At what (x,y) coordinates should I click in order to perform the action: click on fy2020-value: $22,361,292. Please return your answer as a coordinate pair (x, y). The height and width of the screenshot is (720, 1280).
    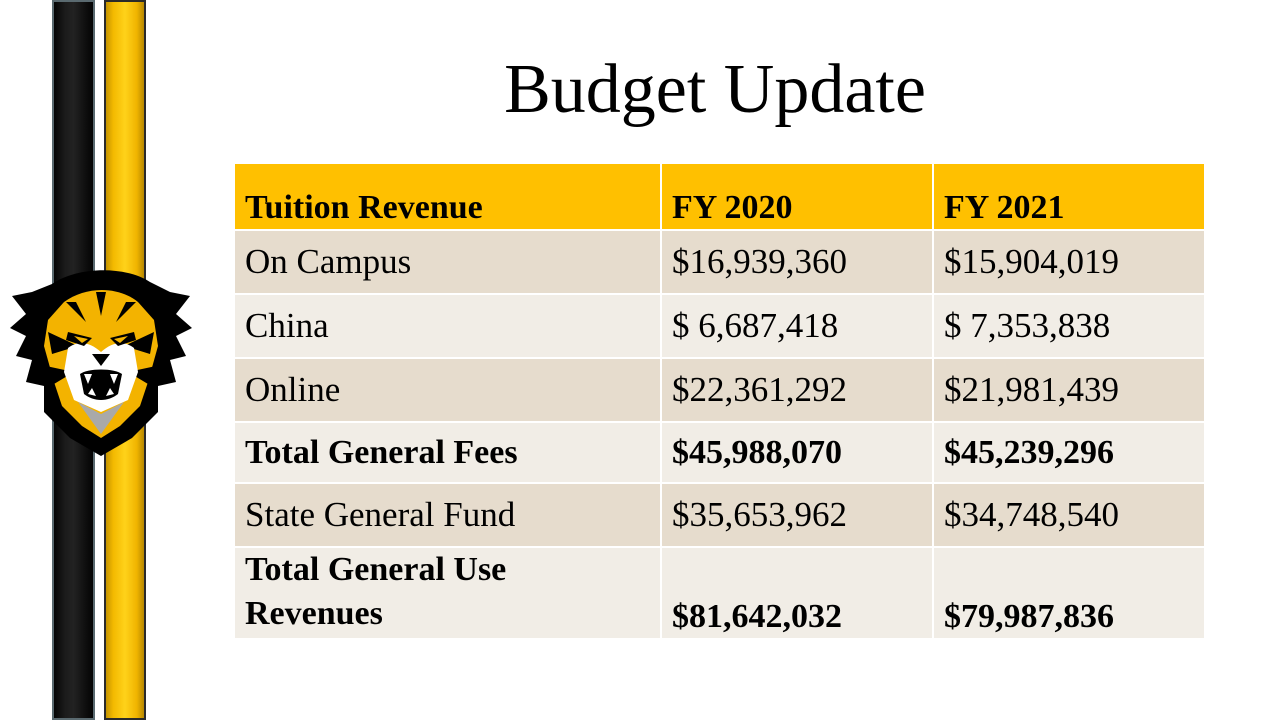
    Looking at the image, I should click on (797, 390).